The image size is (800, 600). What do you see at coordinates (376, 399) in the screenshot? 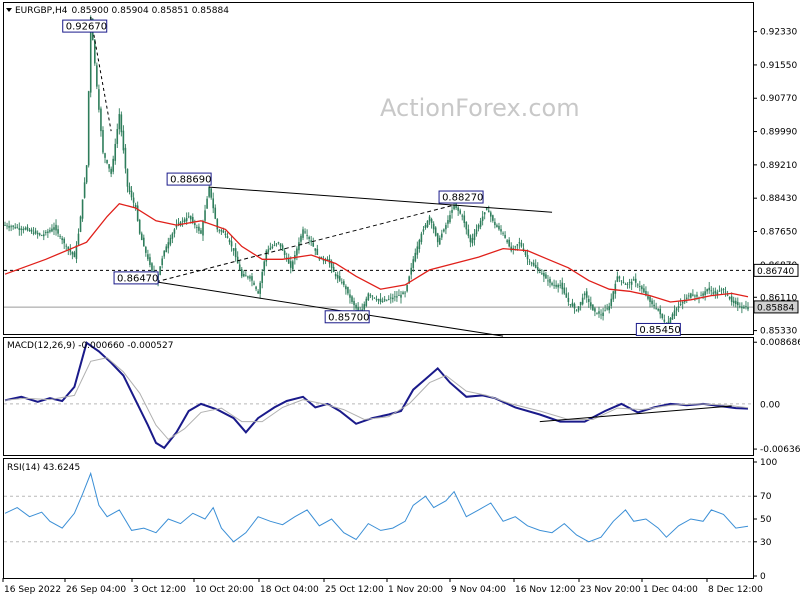
I see `macd-signal-line` at bounding box center [376, 399].